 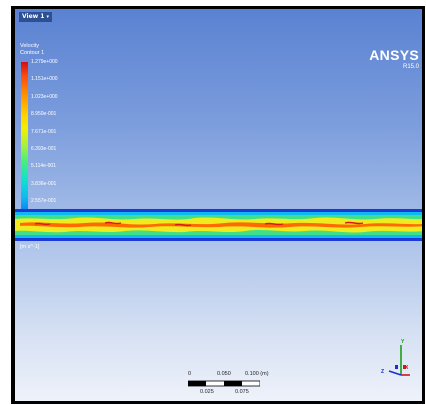 What do you see at coordinates (224, 383) in the screenshot?
I see `scale-bar-graphic` at bounding box center [224, 383].